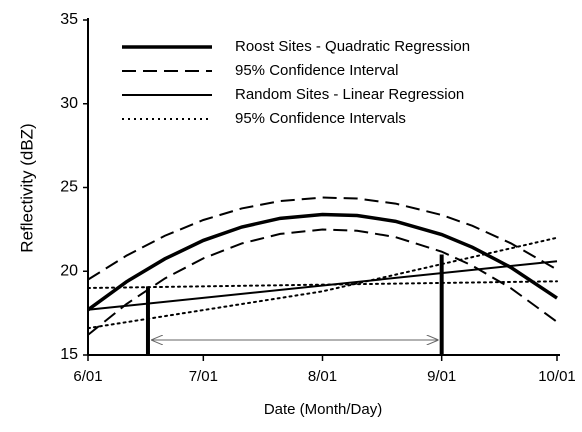 The image size is (582, 432). I want to click on y-tick-label: 25, so click(69, 187).